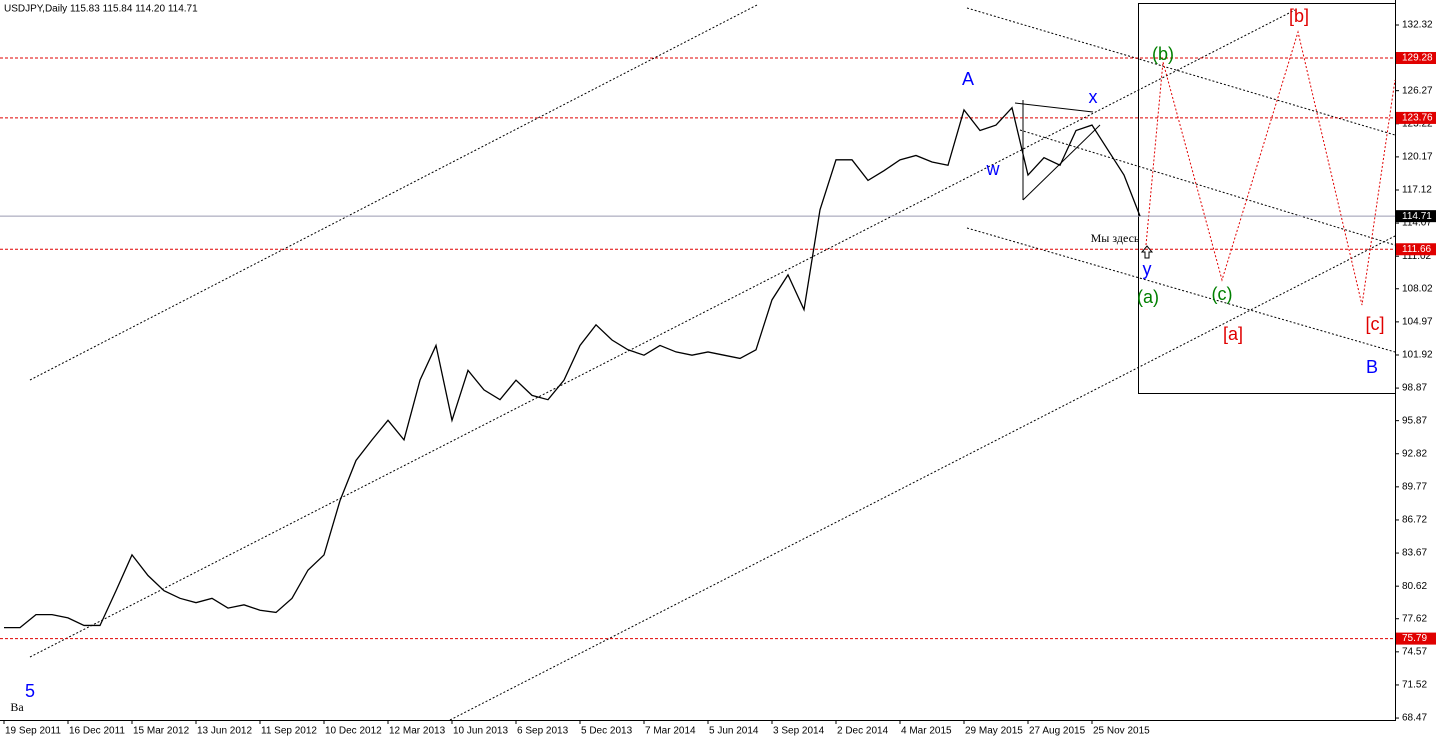 The width and height of the screenshot is (1436, 742). What do you see at coordinates (994, 731) in the screenshot?
I see `x-tick-label: 29 May 2015` at bounding box center [994, 731].